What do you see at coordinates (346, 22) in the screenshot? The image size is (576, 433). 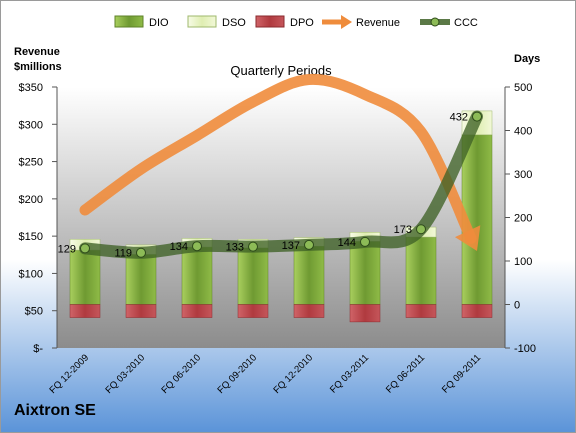 I see `legend-swatch-revenue-head` at bounding box center [346, 22].